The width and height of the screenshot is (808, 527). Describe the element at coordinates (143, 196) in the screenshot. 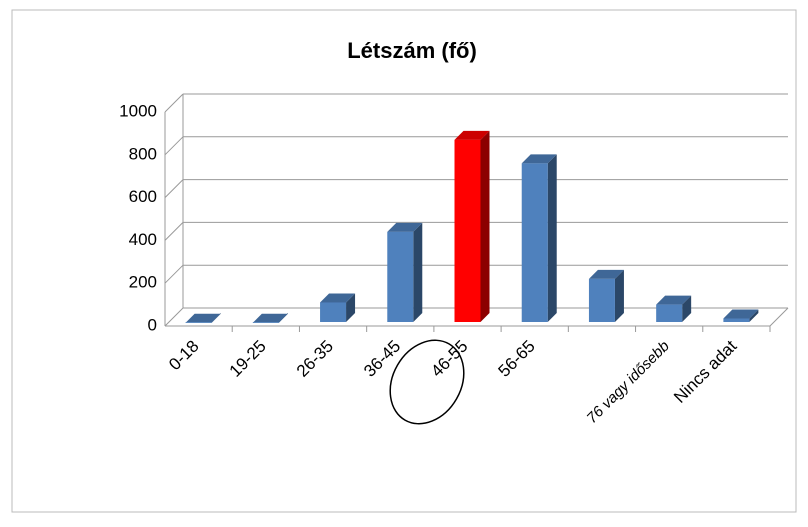

I see `y-tick-label: 600` at that location.